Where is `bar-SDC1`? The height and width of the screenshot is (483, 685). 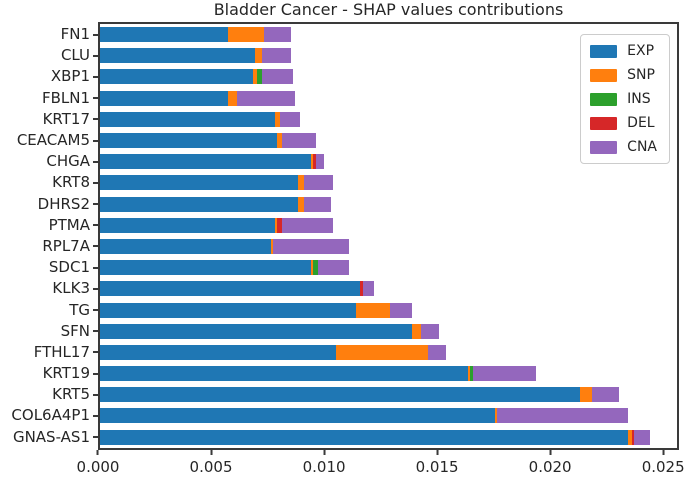 bar-SDC1 is located at coordinates (388, 268).